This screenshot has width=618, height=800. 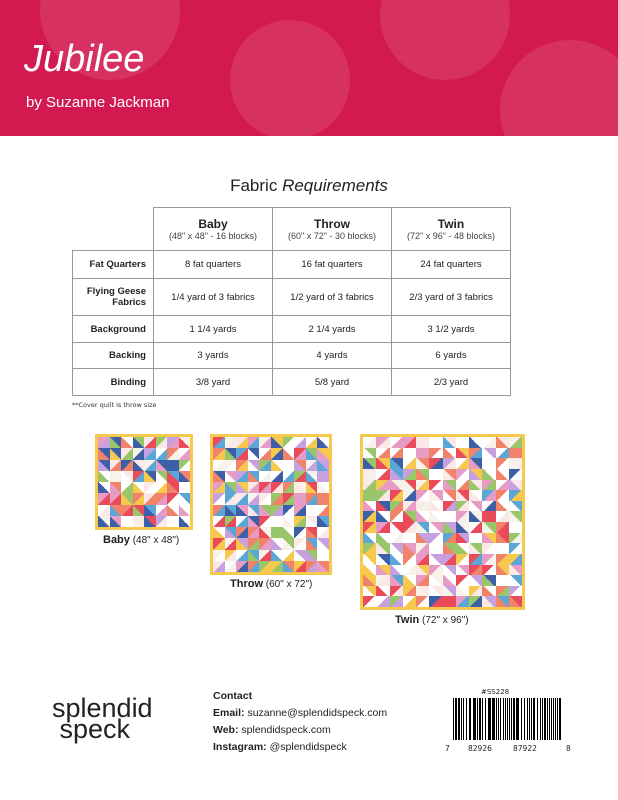 What do you see at coordinates (291, 355) in the screenshot?
I see `table-row: Backing 3 yards 4 yards 6 yards` at bounding box center [291, 355].